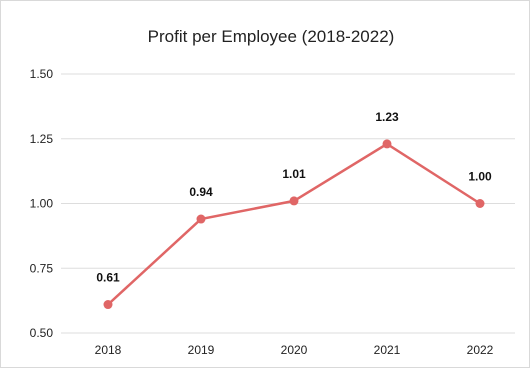  Describe the element at coordinates (201, 192) in the screenshot. I see `data-label: 0.94` at that location.